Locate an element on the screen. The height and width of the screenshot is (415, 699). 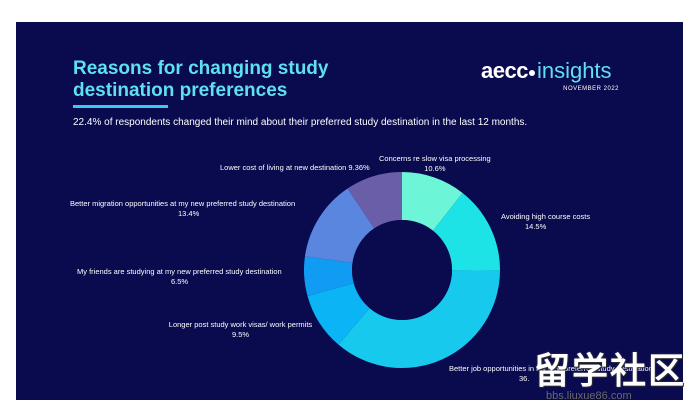
logo-product: insights is located at coordinates (574, 70).